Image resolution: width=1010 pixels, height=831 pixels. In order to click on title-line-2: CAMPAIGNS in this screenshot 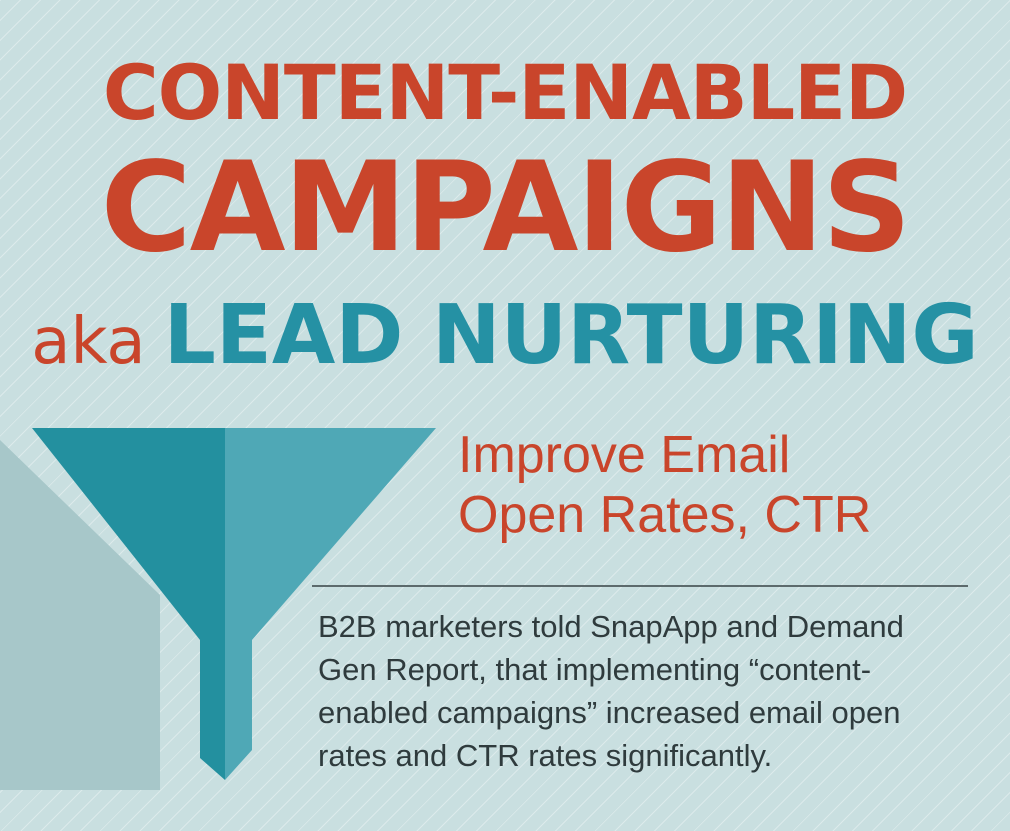, I will do `click(506, 208)`.